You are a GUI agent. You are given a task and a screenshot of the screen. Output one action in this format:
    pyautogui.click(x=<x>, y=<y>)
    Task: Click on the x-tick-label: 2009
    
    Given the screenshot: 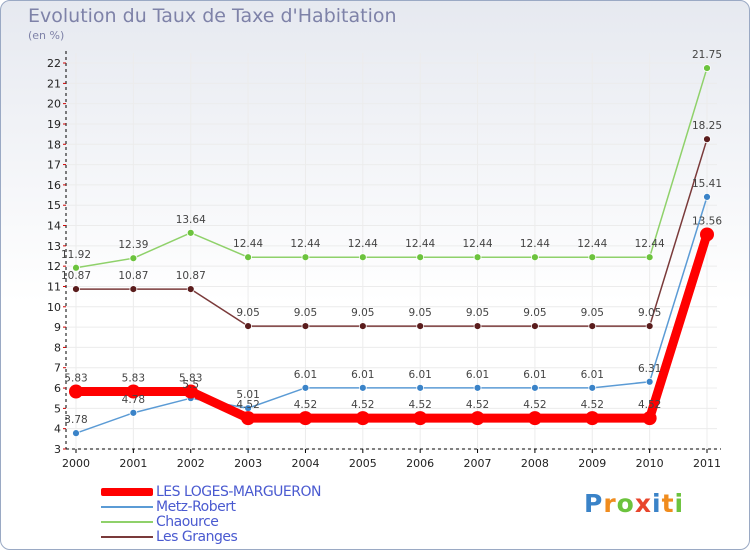 What is the action you would take?
    pyautogui.click(x=592, y=463)
    